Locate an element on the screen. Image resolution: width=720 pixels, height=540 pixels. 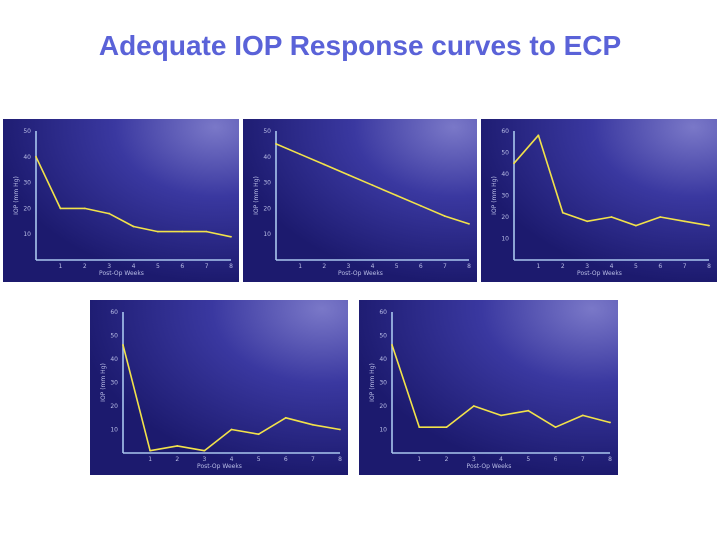
slide-title: Adequate IOP Response curves to ECP is located at coordinates (360, 45).